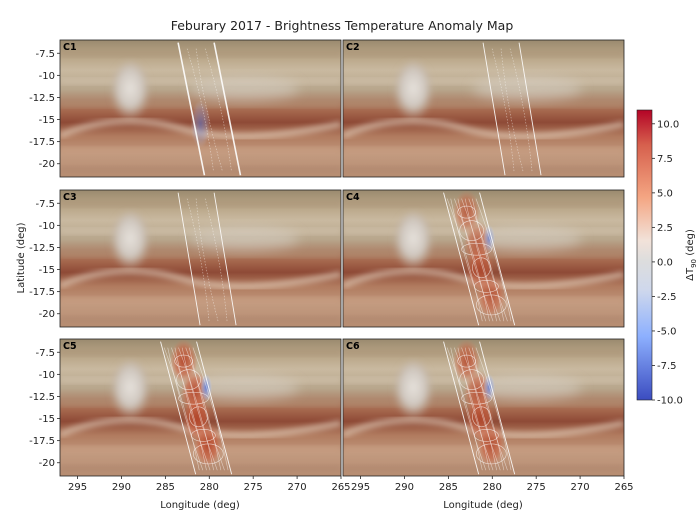  What do you see at coordinates (483, 505) in the screenshot?
I see `x-axis-title-right: Longitude (deg)` at bounding box center [483, 505].